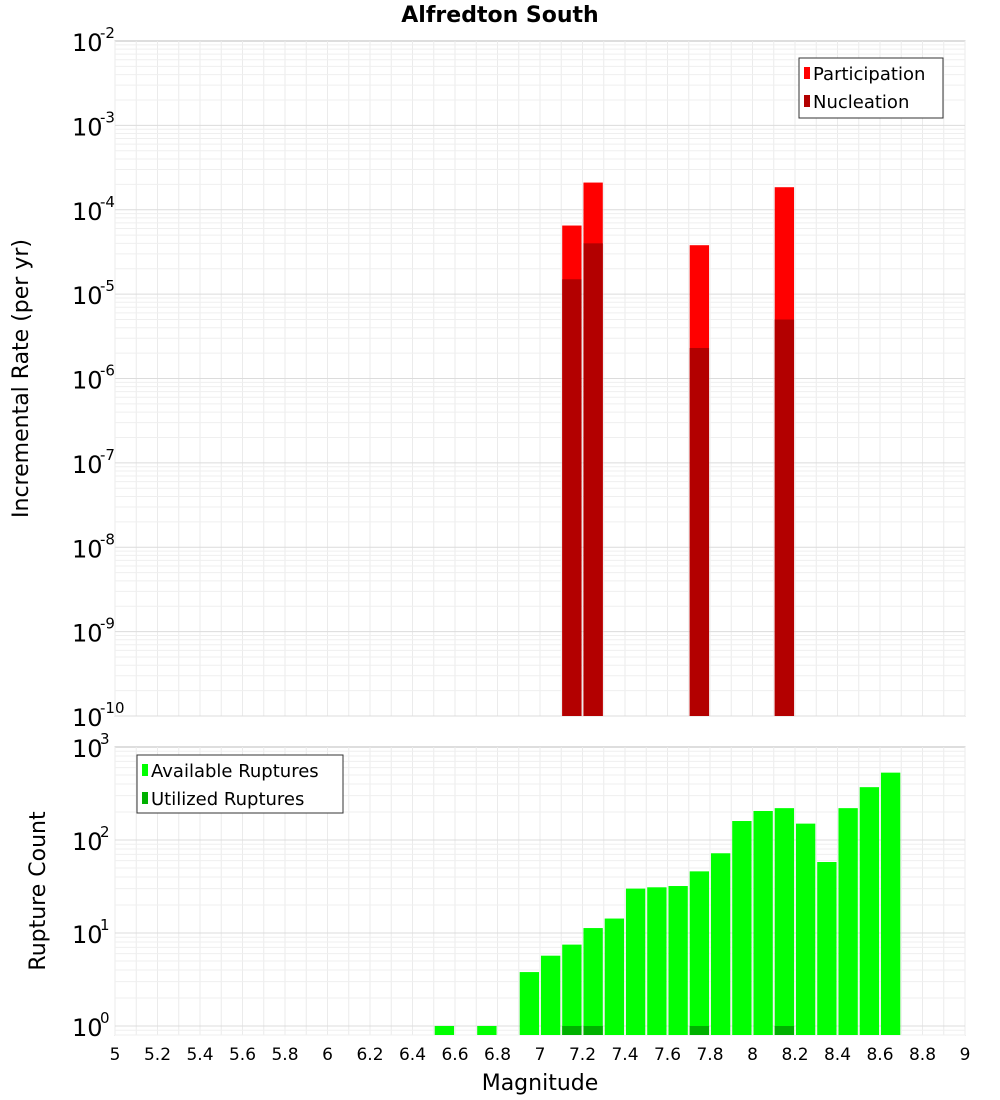  I want to click on y-tick-label: 10⁻², so click(93, 40).